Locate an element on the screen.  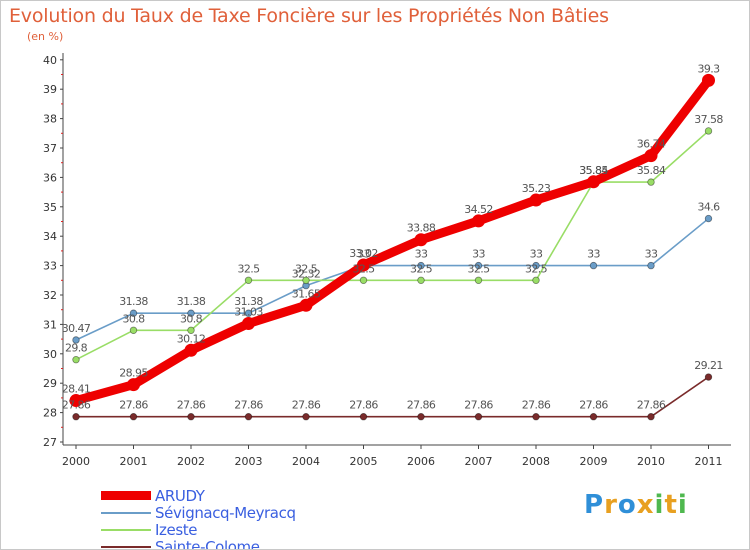
data-label-1: 32.32 is located at coordinates (306, 274).